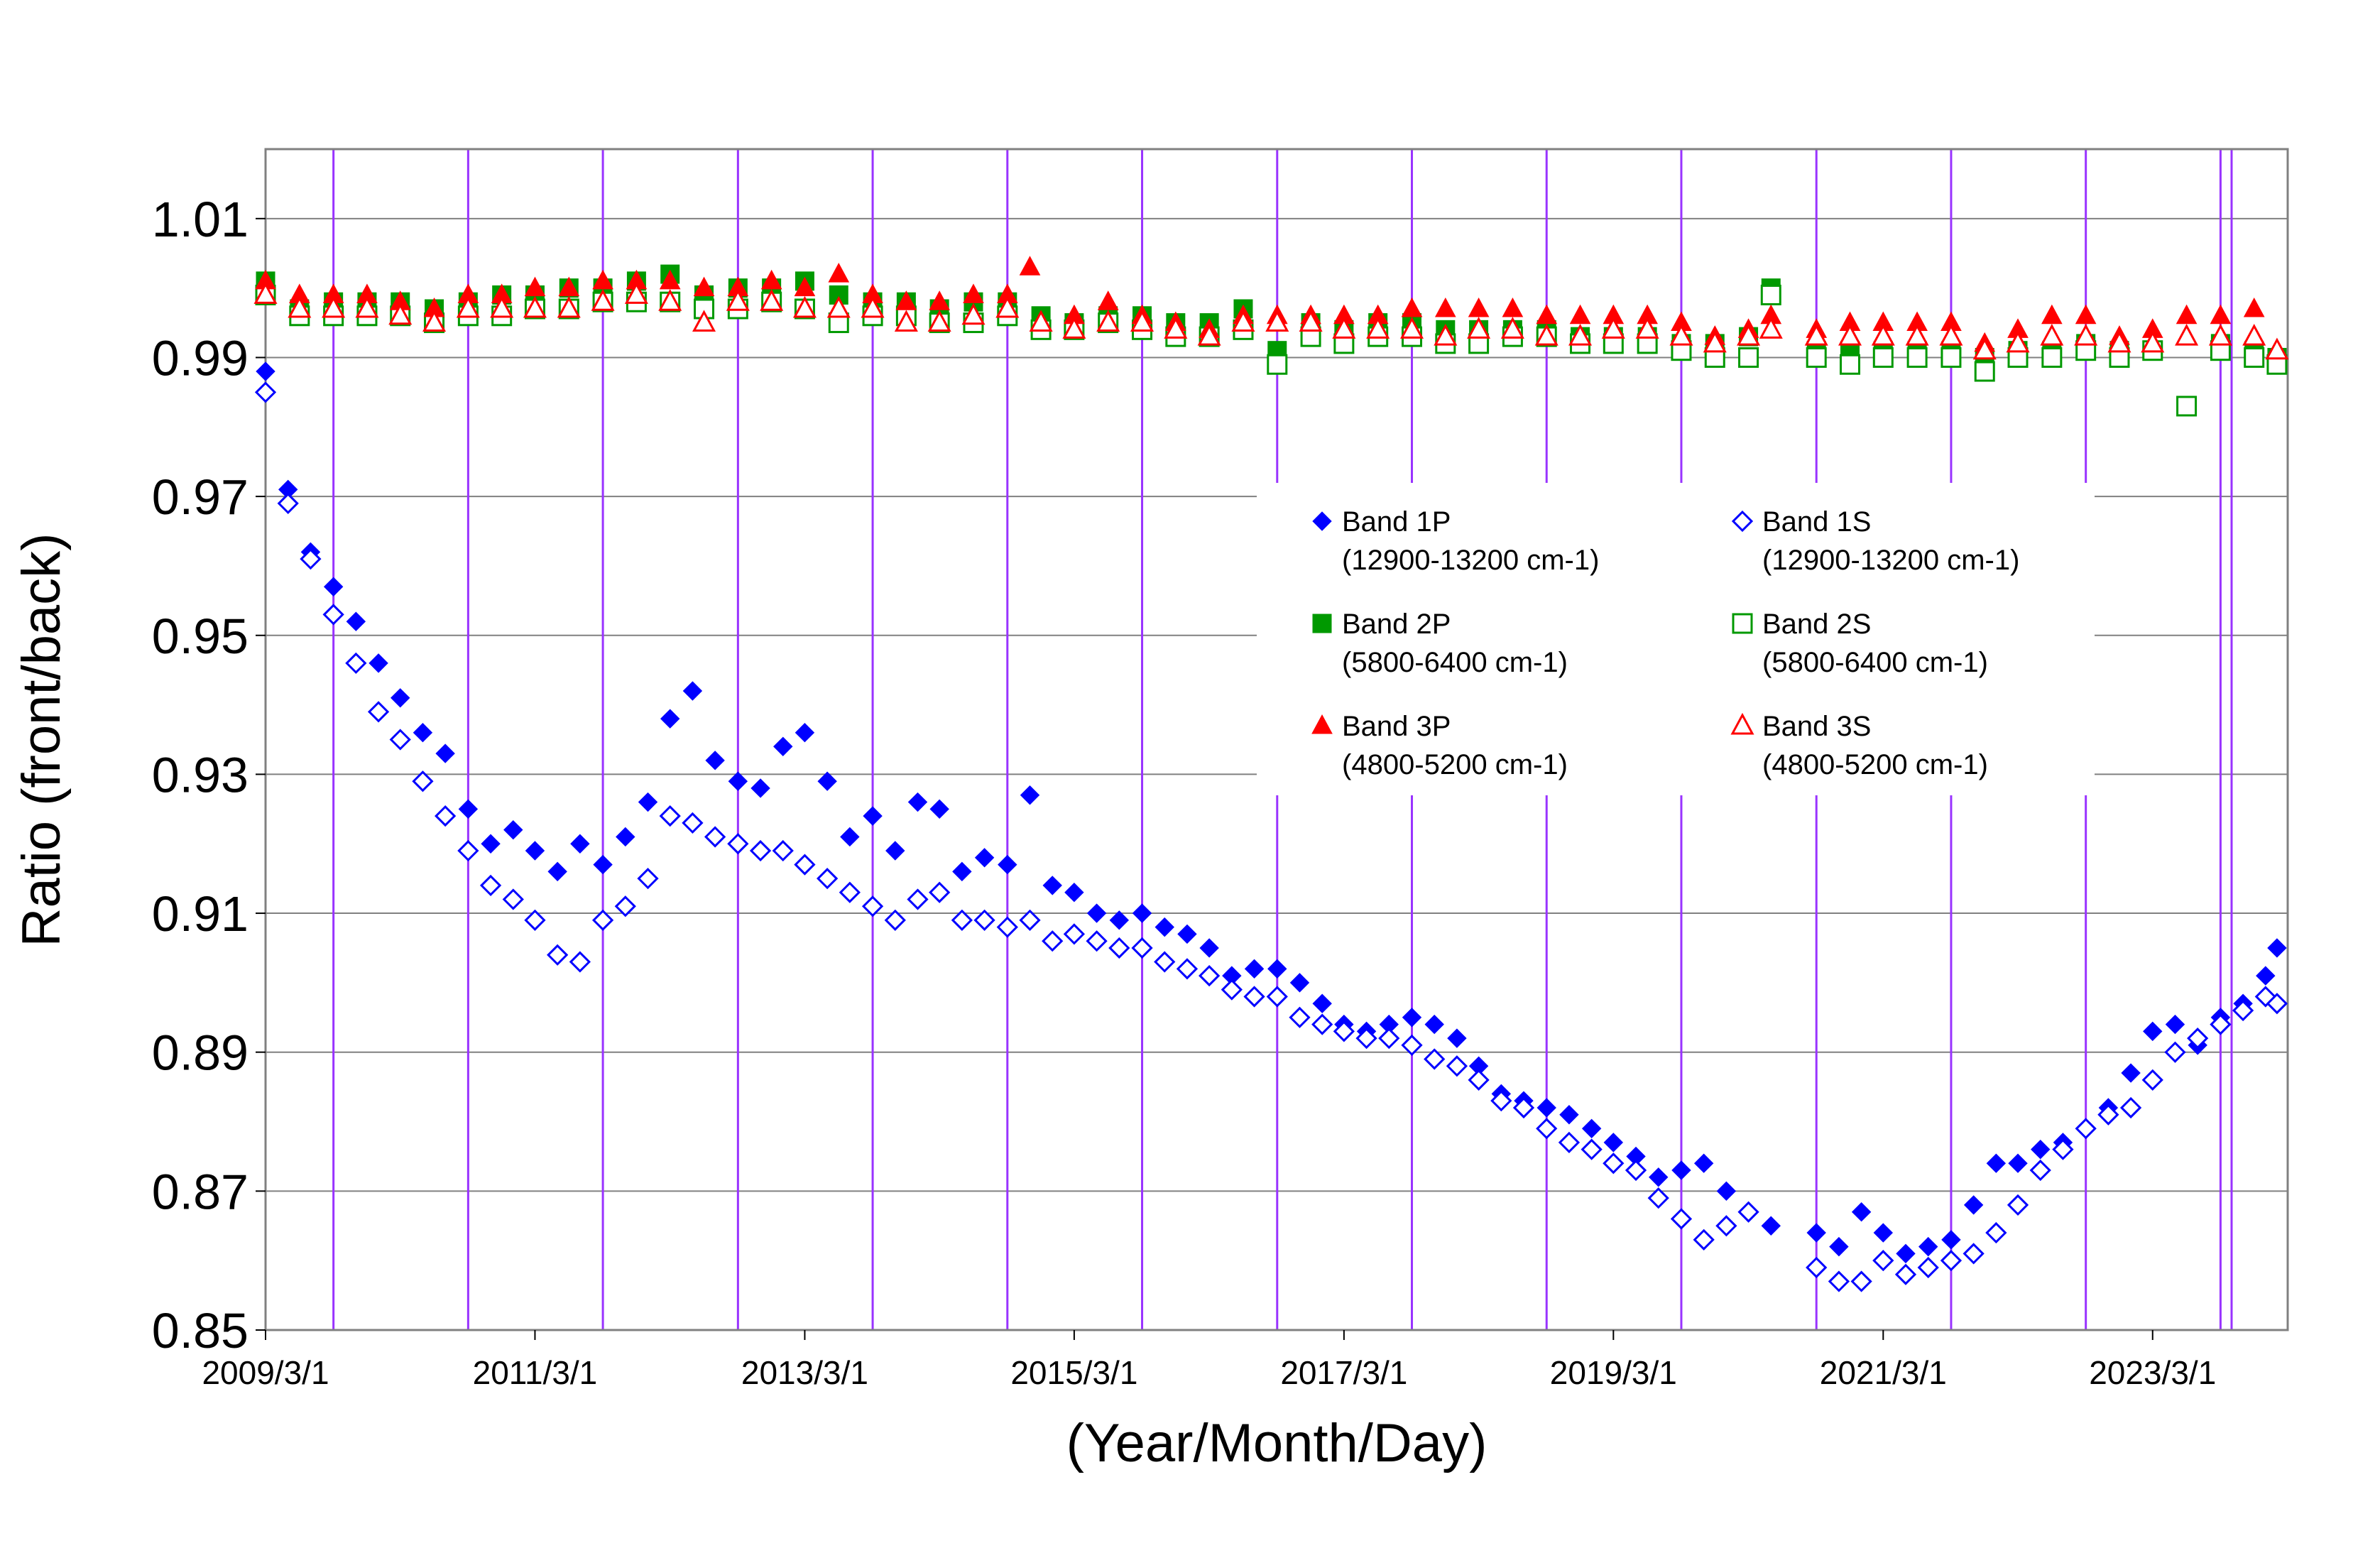 The width and height of the screenshot is (2380, 1553). I want to click on x-tick-label-1: 2011/3/1, so click(535, 1372).